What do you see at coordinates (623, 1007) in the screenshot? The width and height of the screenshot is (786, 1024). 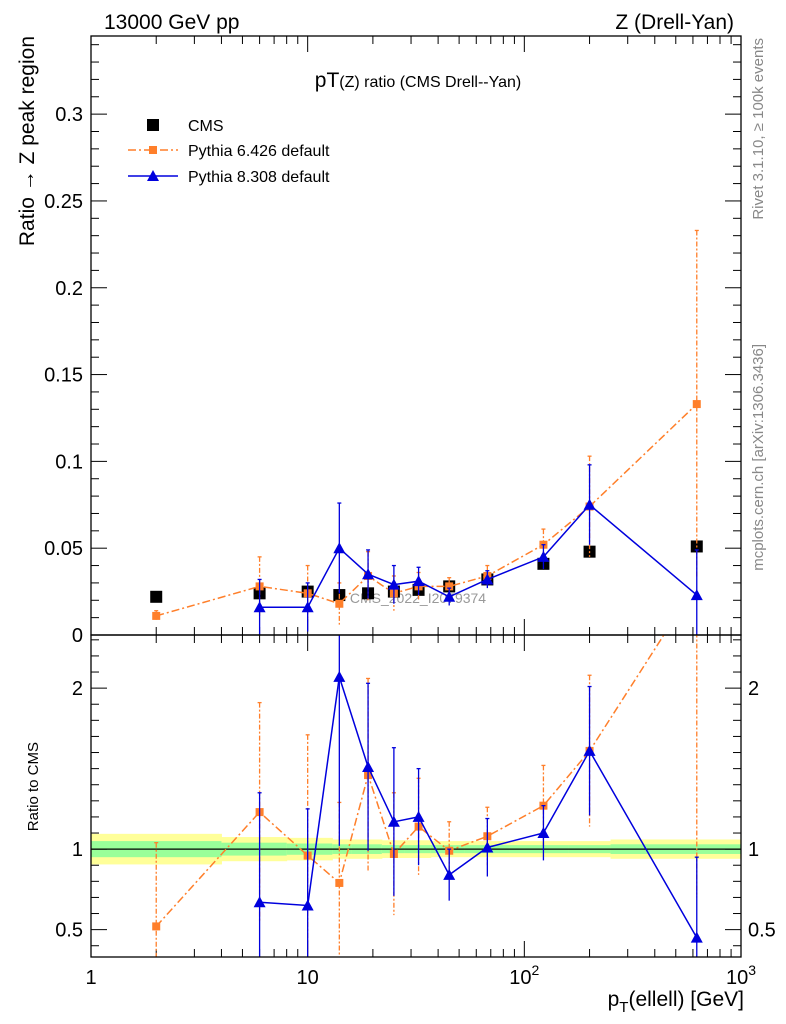 I see `x-axis-label-sub: T` at bounding box center [623, 1007].